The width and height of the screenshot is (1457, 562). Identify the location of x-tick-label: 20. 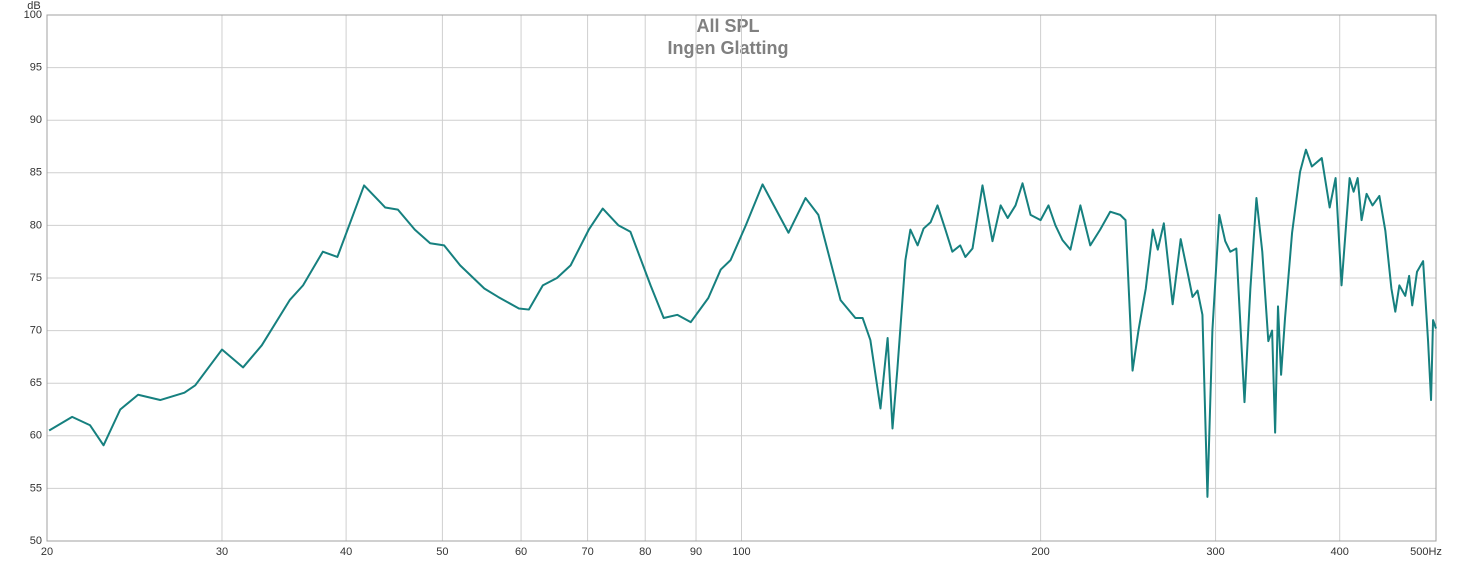
(47, 552).